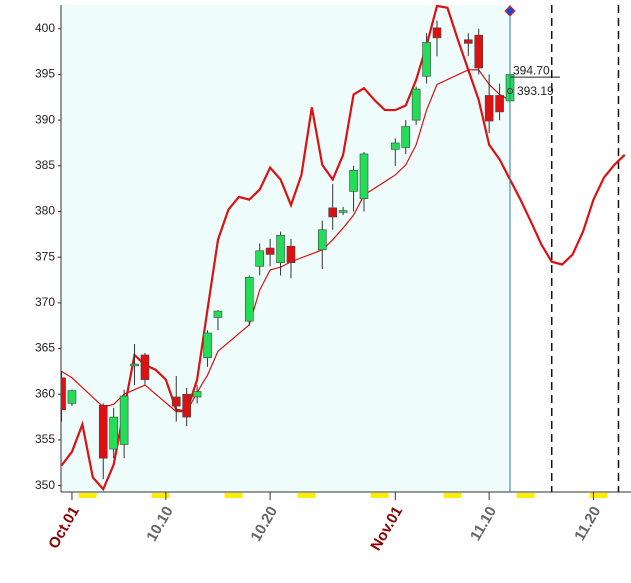  I want to click on cursor-marker, so click(510, 11).